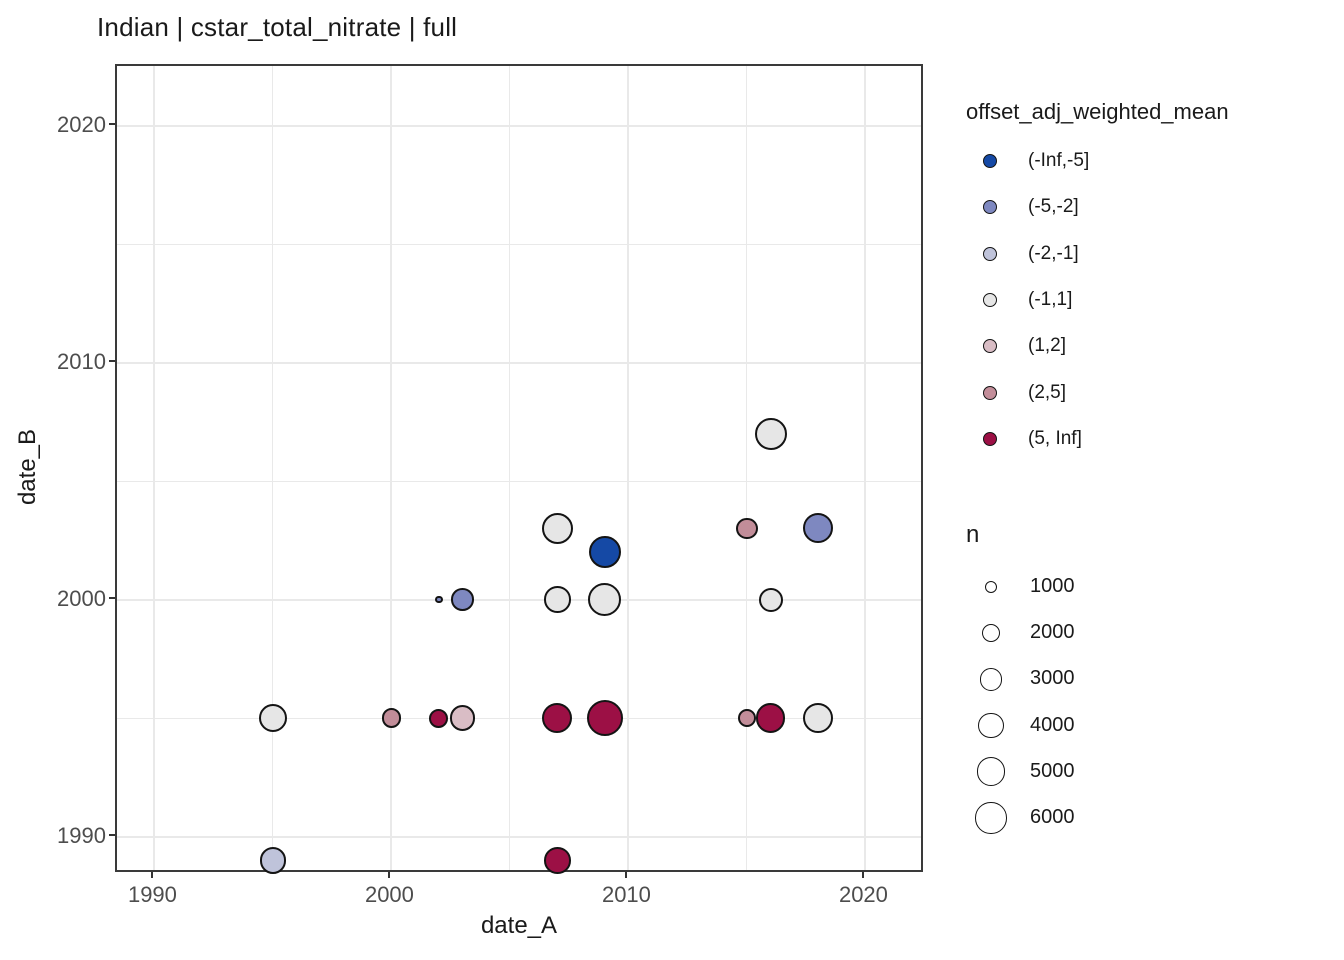 The height and width of the screenshot is (960, 1344). I want to click on y-tick-label: 2010, so click(81, 361).